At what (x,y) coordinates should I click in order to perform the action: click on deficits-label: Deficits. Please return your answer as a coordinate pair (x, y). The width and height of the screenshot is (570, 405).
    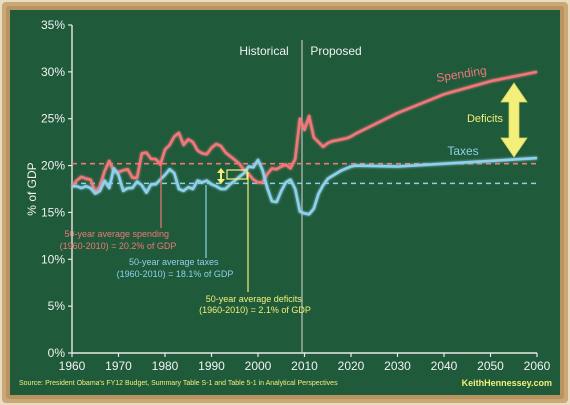
    Looking at the image, I should click on (485, 119).